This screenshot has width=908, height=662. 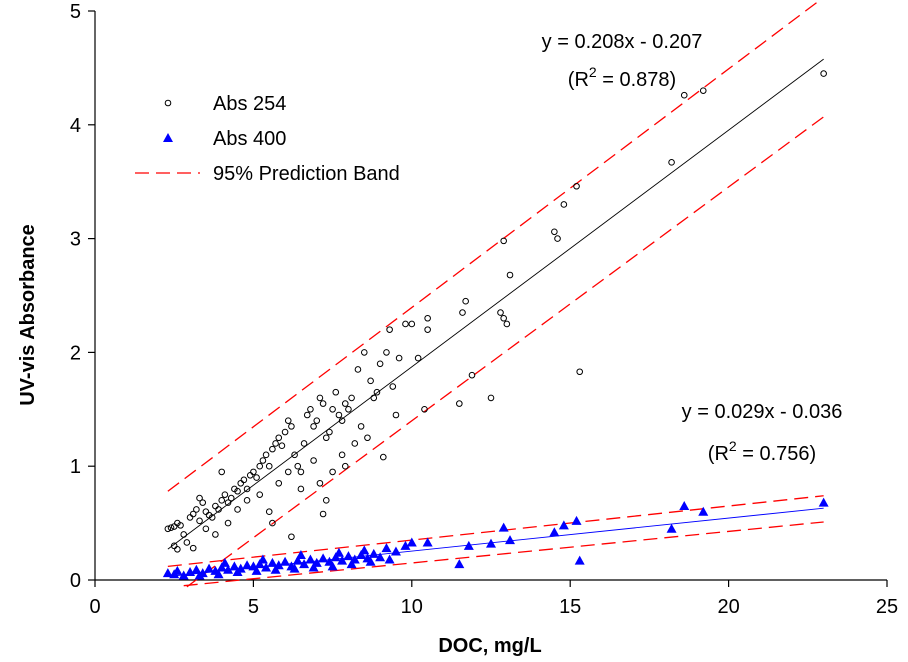 What do you see at coordinates (75, 353) in the screenshot?
I see `y-tick-label: 2` at bounding box center [75, 353].